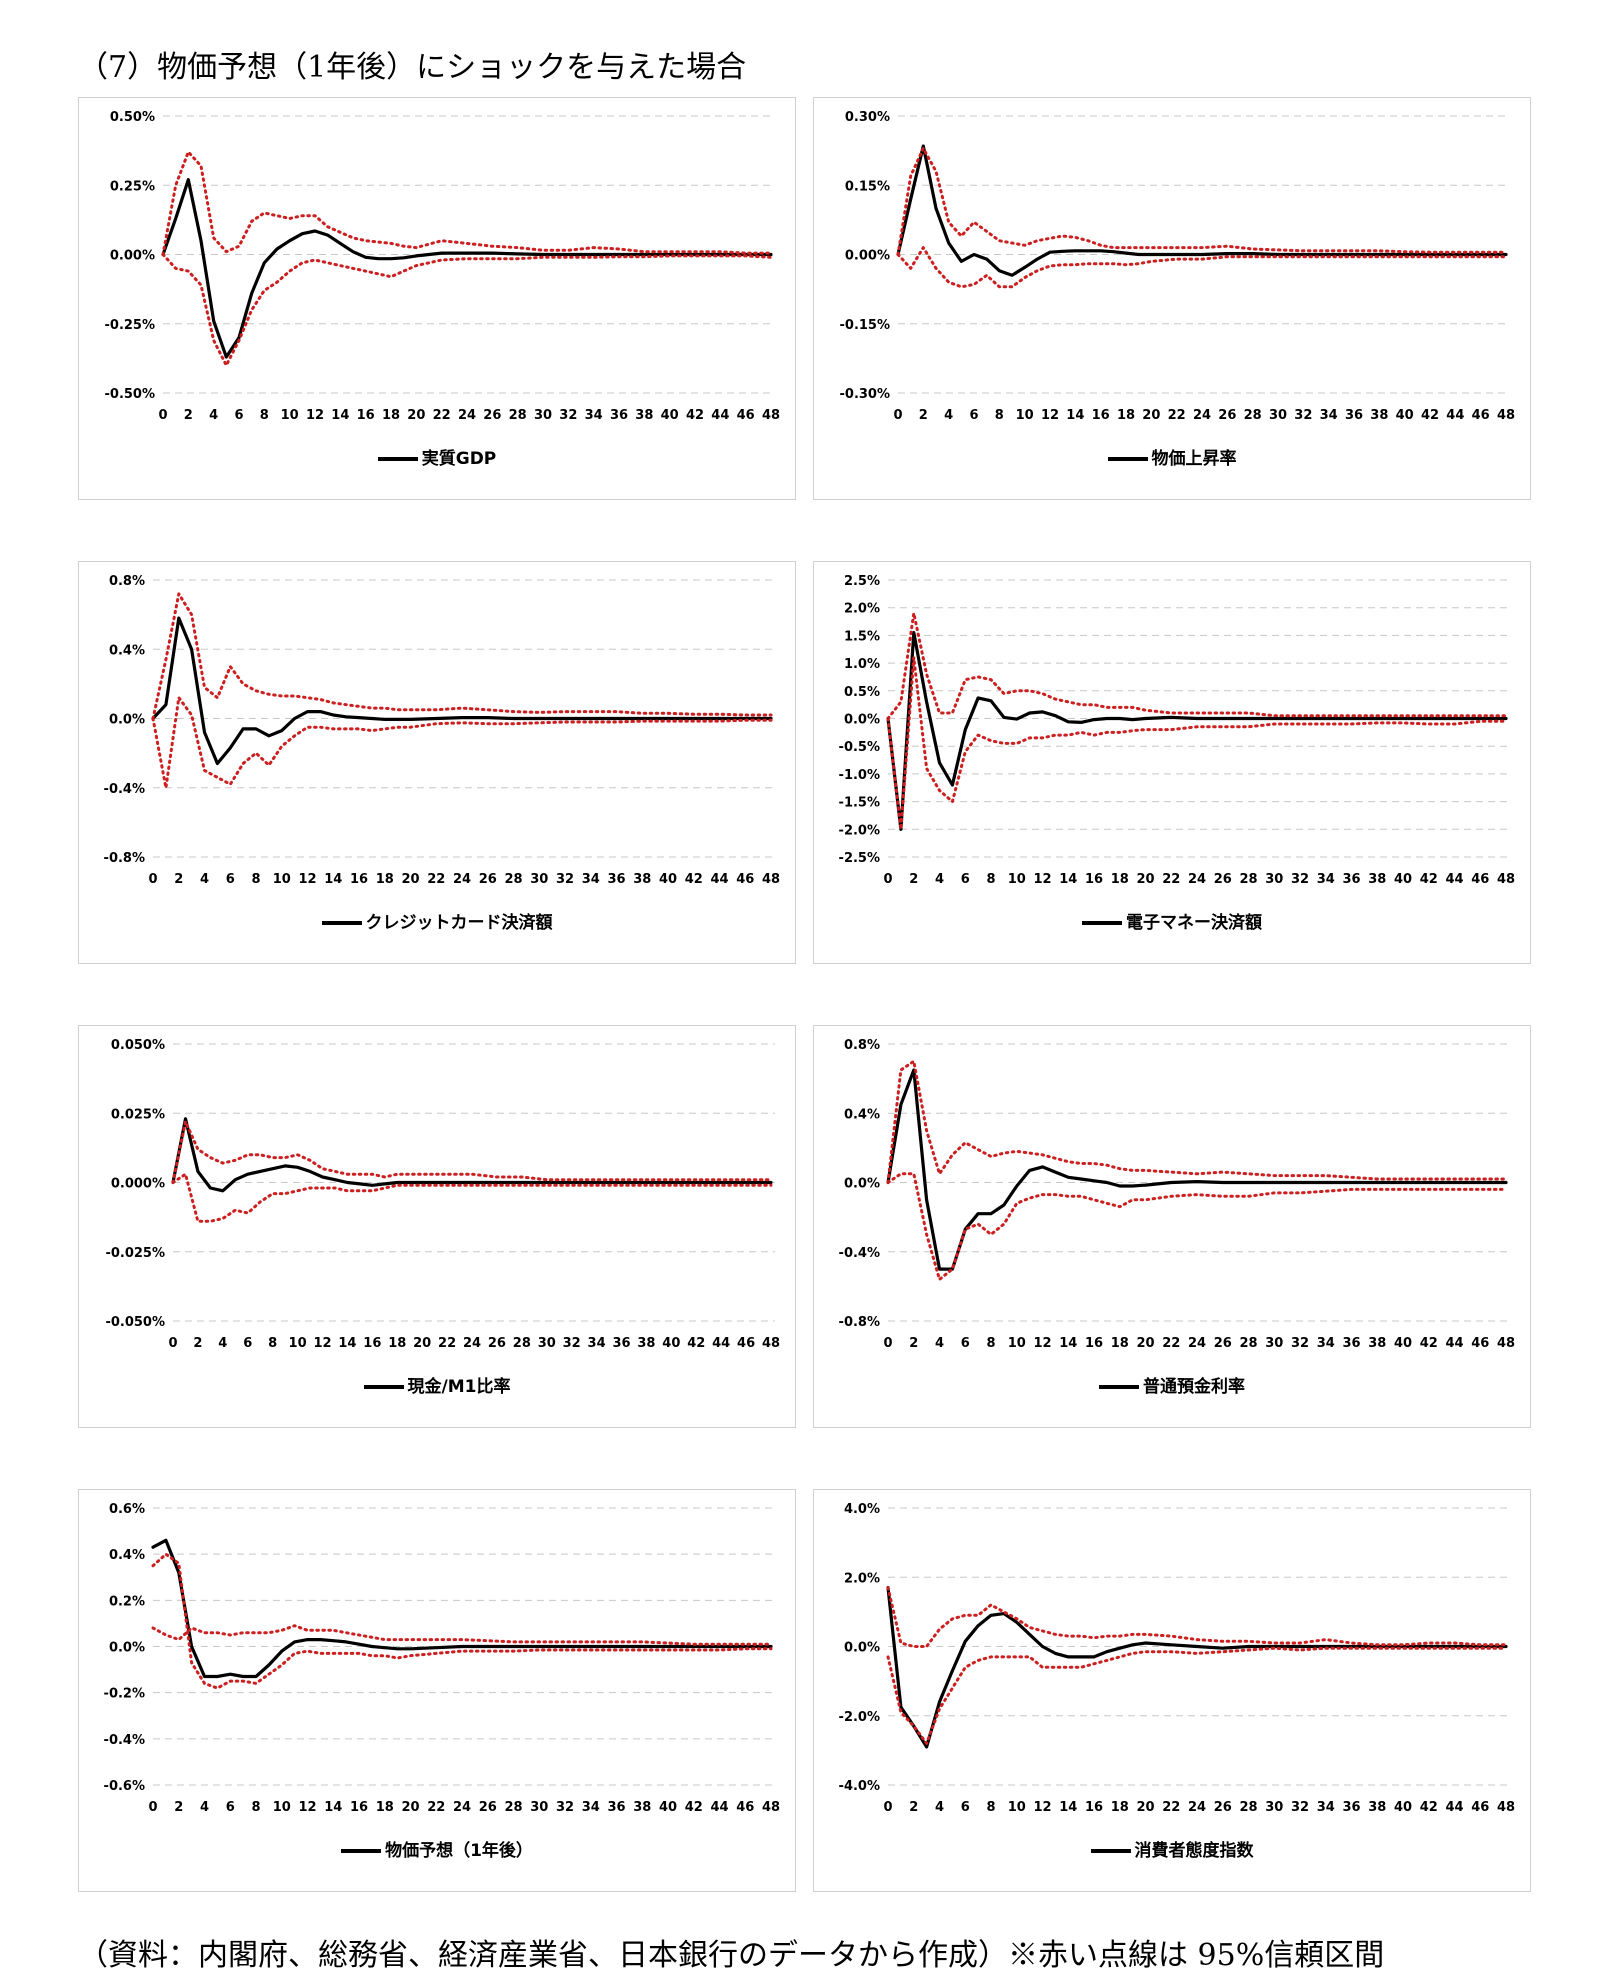 Image resolution: width=1620 pixels, height=1987 pixels. What do you see at coordinates (437, 456) in the screenshot?
I see `chart-legend: 実質GDP` at bounding box center [437, 456].